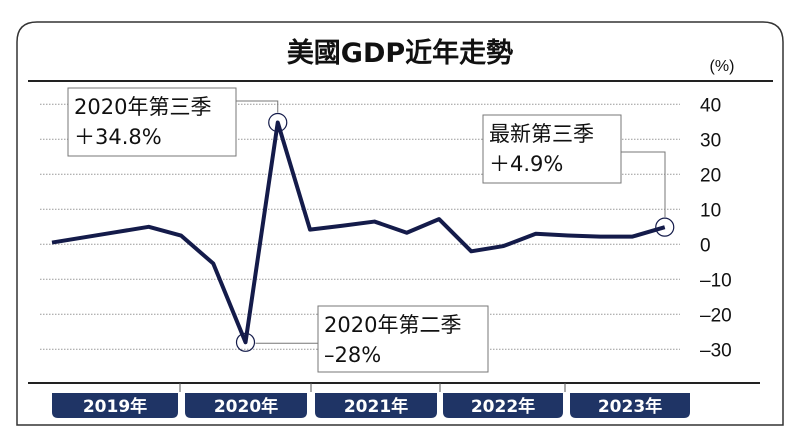 The height and width of the screenshot is (440, 800). I want to click on year-label: 2021年, so click(376, 406).